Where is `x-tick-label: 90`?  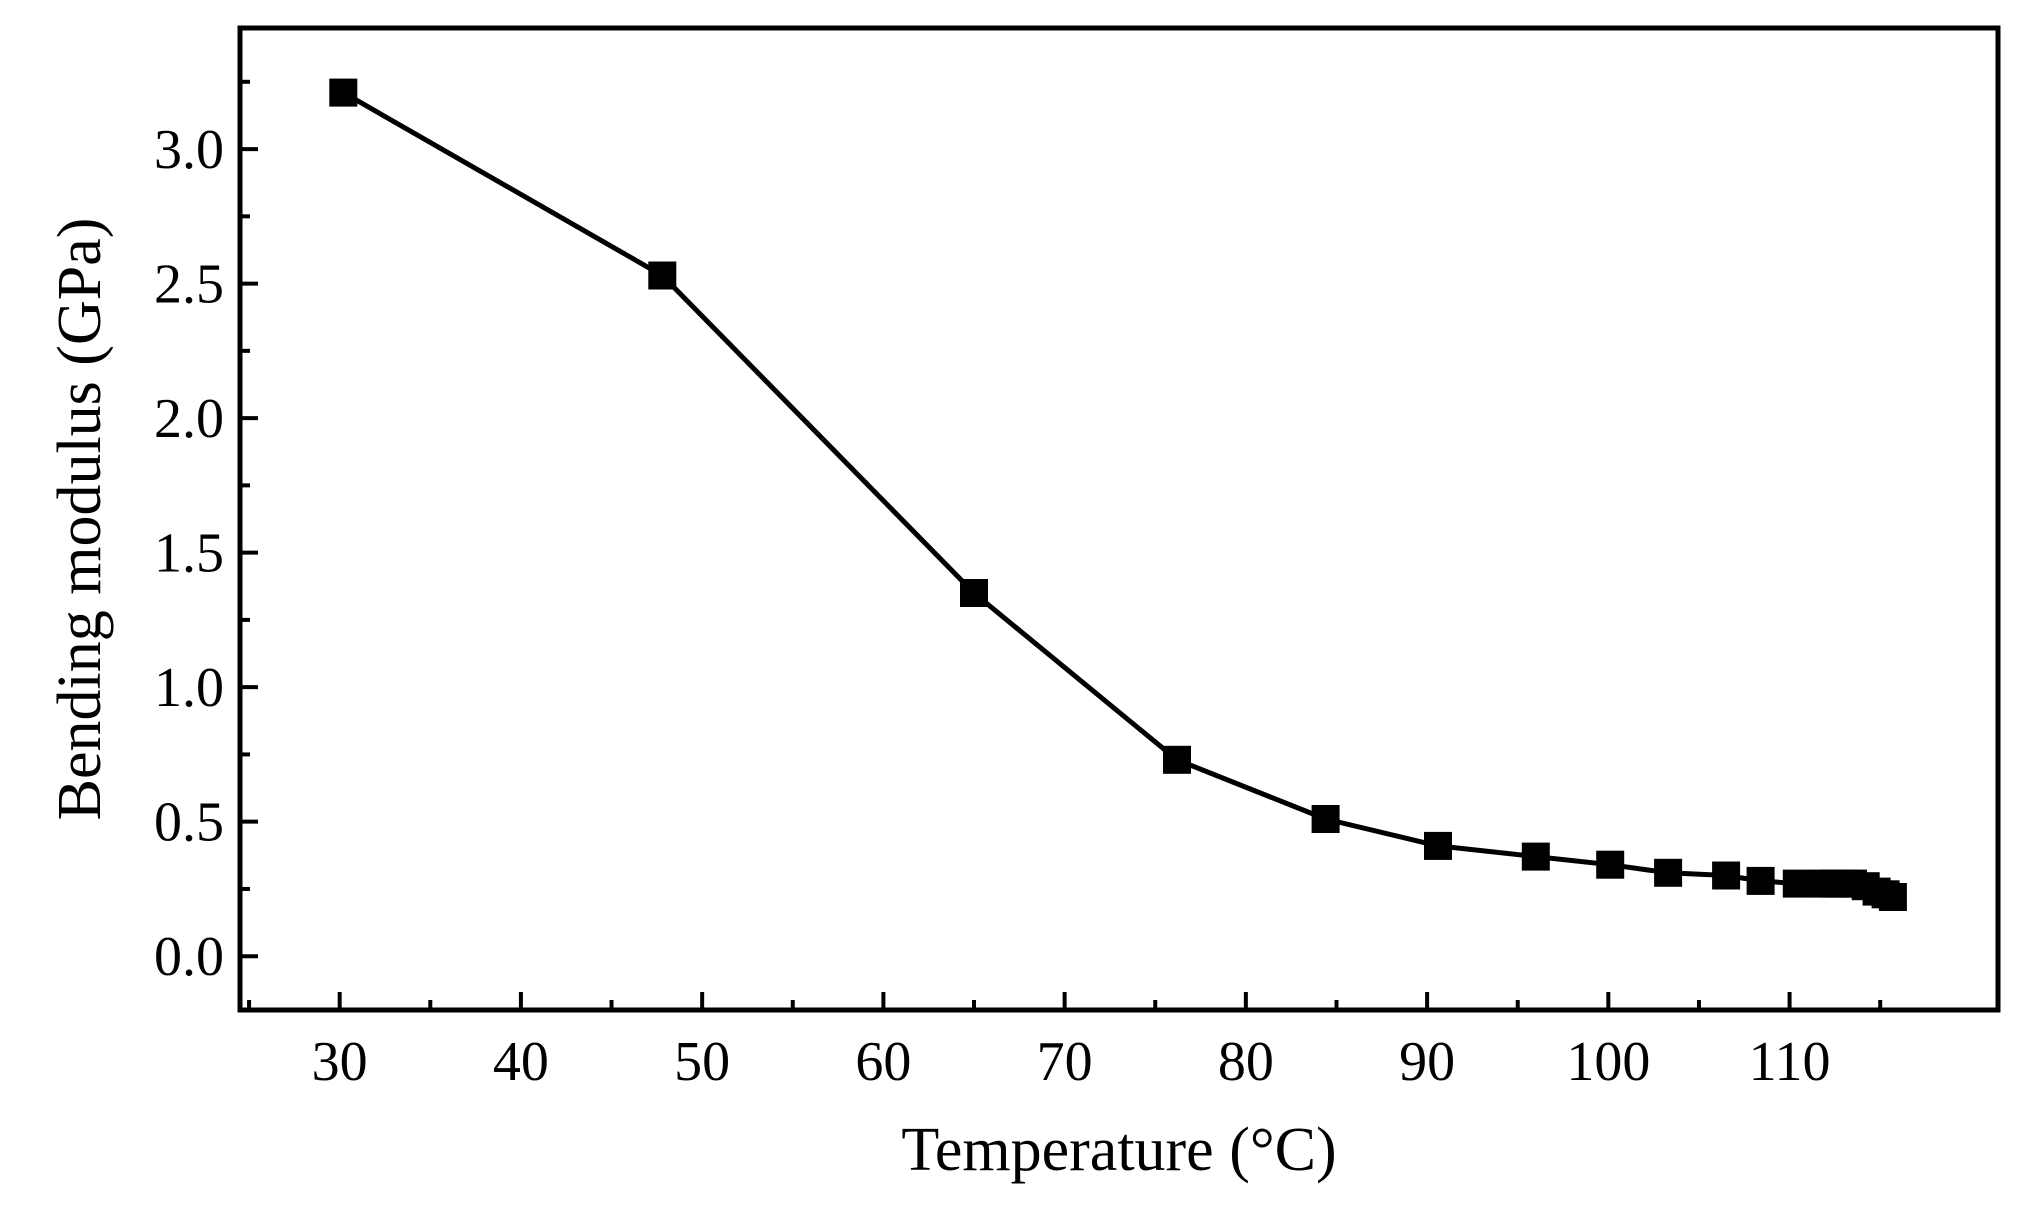 x-tick-label: 90 is located at coordinates (1427, 1062).